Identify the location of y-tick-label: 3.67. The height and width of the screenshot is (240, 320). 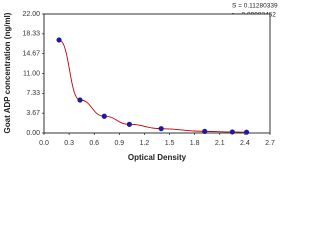
(33, 113).